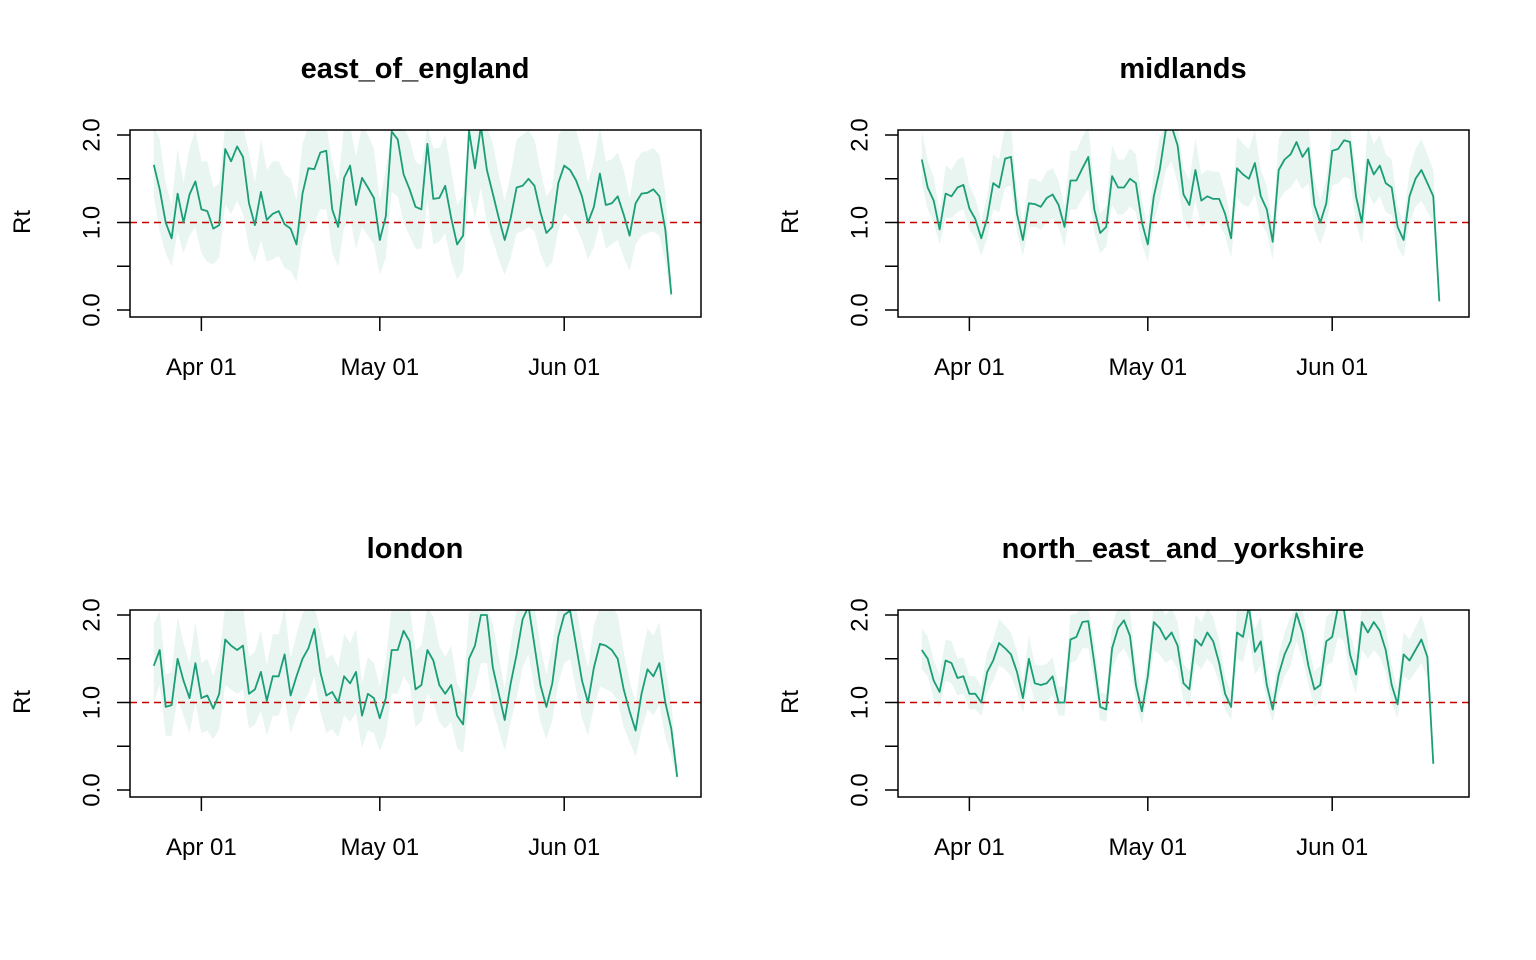 The height and width of the screenshot is (960, 1536). What do you see at coordinates (1182, 69) in the screenshot?
I see `panel-title: midlands` at bounding box center [1182, 69].